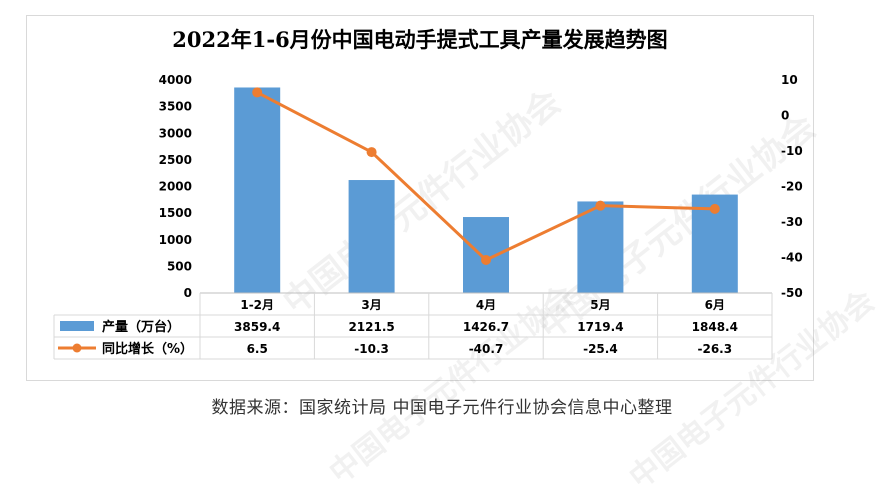 This screenshot has width=884, height=497. Describe the element at coordinates (486, 349) in the screenshot. I see `data-table-cell: -40.7` at that location.